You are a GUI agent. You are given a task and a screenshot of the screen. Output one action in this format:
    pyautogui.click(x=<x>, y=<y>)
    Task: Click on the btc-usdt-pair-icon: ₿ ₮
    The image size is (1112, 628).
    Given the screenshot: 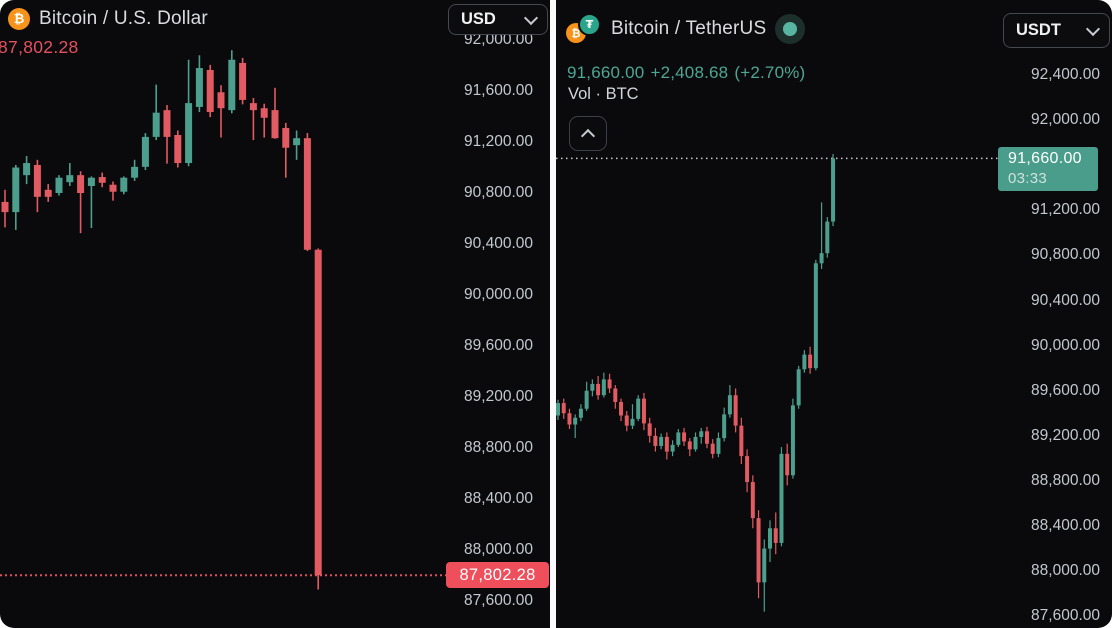 What is the action you would take?
    pyautogui.click(x=584, y=29)
    